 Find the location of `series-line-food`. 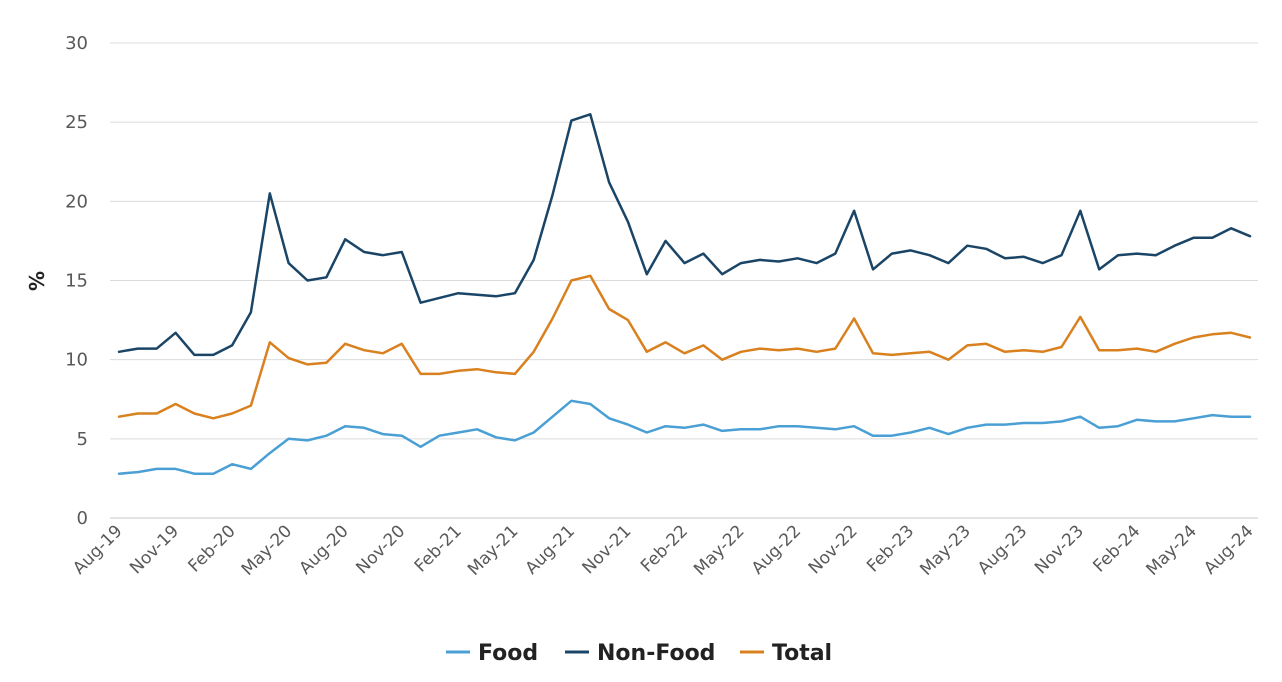

series-line-food is located at coordinates (684, 437).